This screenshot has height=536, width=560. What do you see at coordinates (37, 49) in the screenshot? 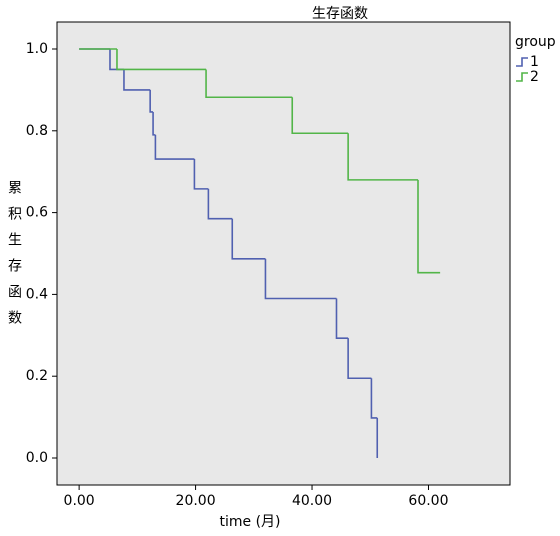
I see `y-tick-label: 1.0` at bounding box center [37, 49].